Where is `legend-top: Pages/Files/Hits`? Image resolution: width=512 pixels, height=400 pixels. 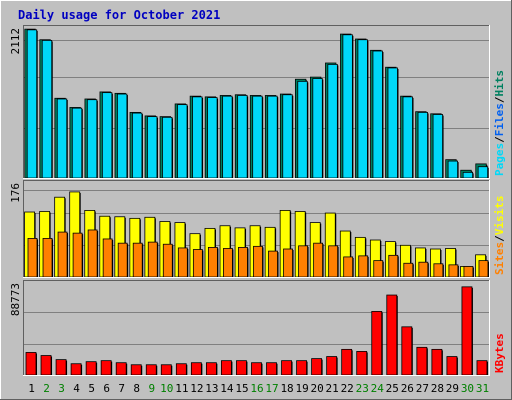
legend-top: Pages/Files/Hits is located at coordinates (499, 123).